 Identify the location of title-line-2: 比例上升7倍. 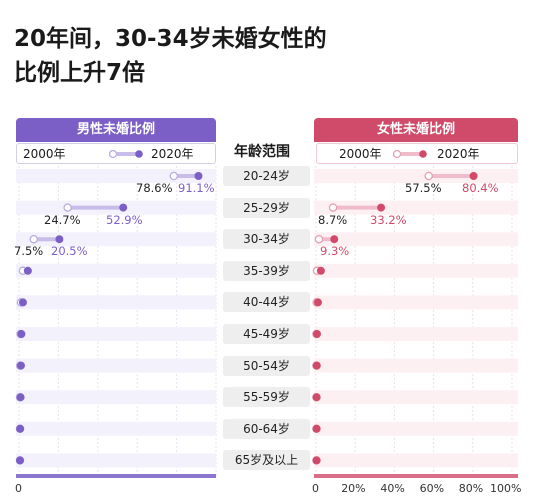
(80, 73).